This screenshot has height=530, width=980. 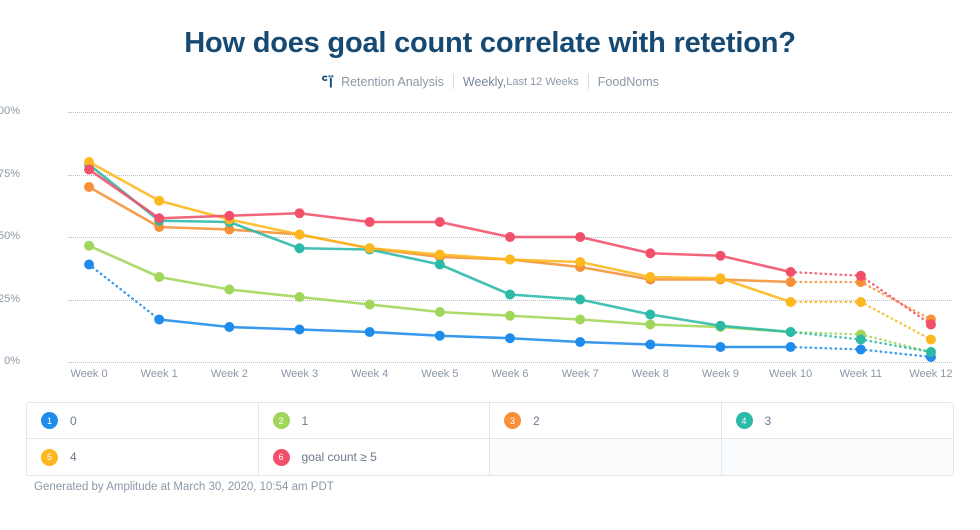 I want to click on x-axis-tick-label: Week 1, so click(x=159, y=374).